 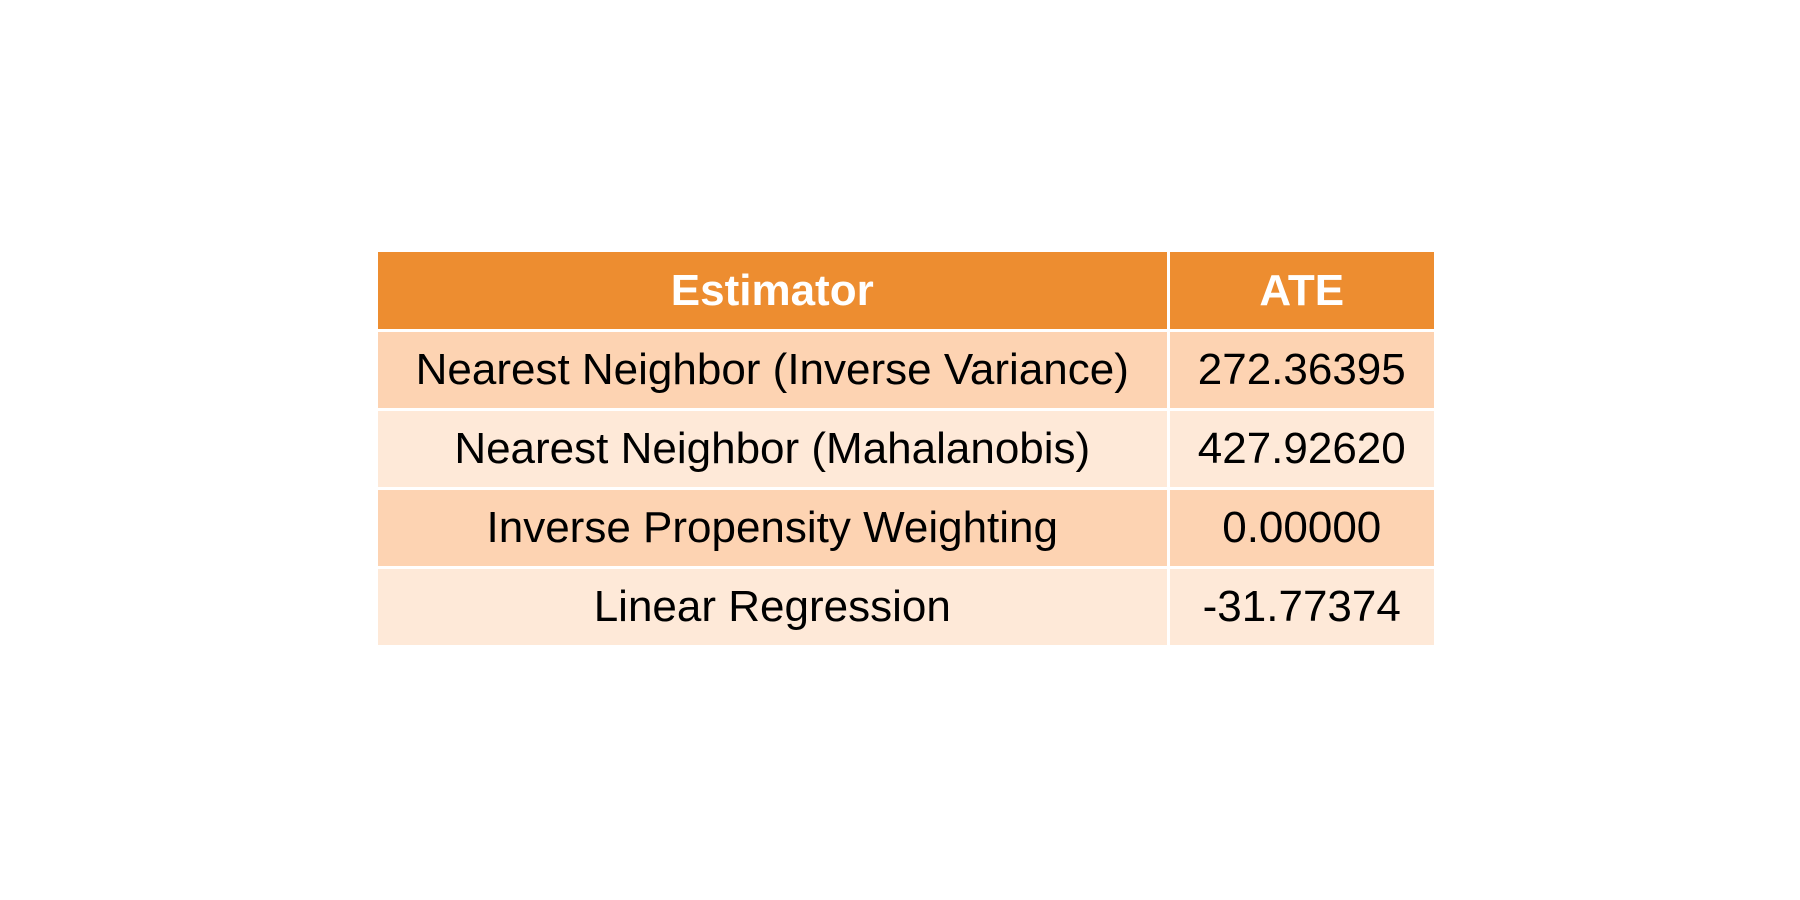 What do you see at coordinates (1300, 449) in the screenshot?
I see `ate-cell: 427.92620` at bounding box center [1300, 449].